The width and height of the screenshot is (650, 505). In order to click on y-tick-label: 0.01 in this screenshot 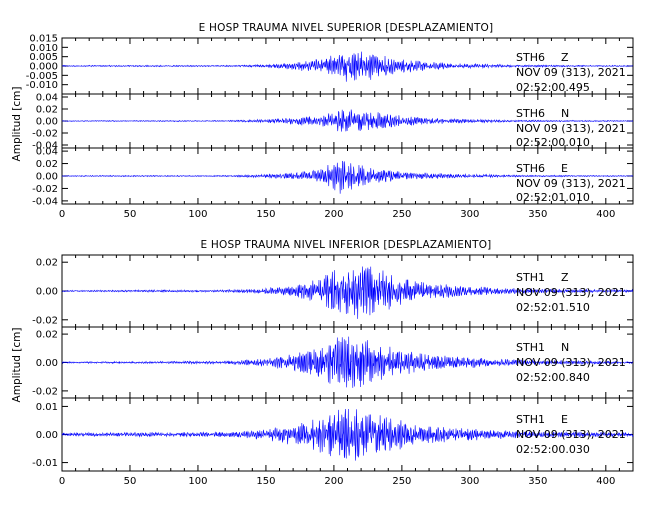, I will do `click(47, 407)`.